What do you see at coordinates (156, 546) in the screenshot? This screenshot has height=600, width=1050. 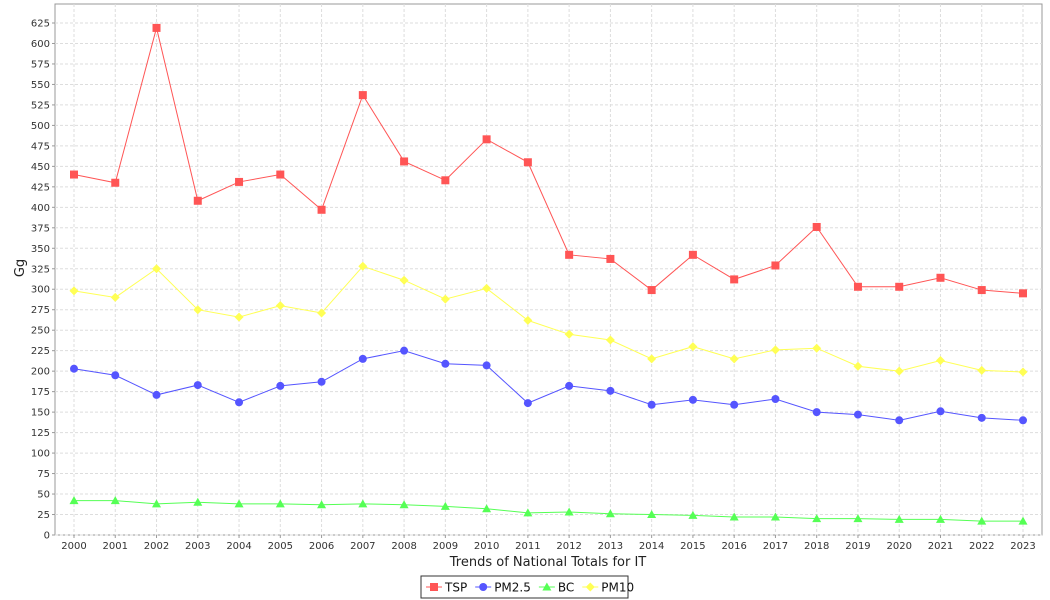 I see `x-tick-label: 2002` at bounding box center [156, 546].